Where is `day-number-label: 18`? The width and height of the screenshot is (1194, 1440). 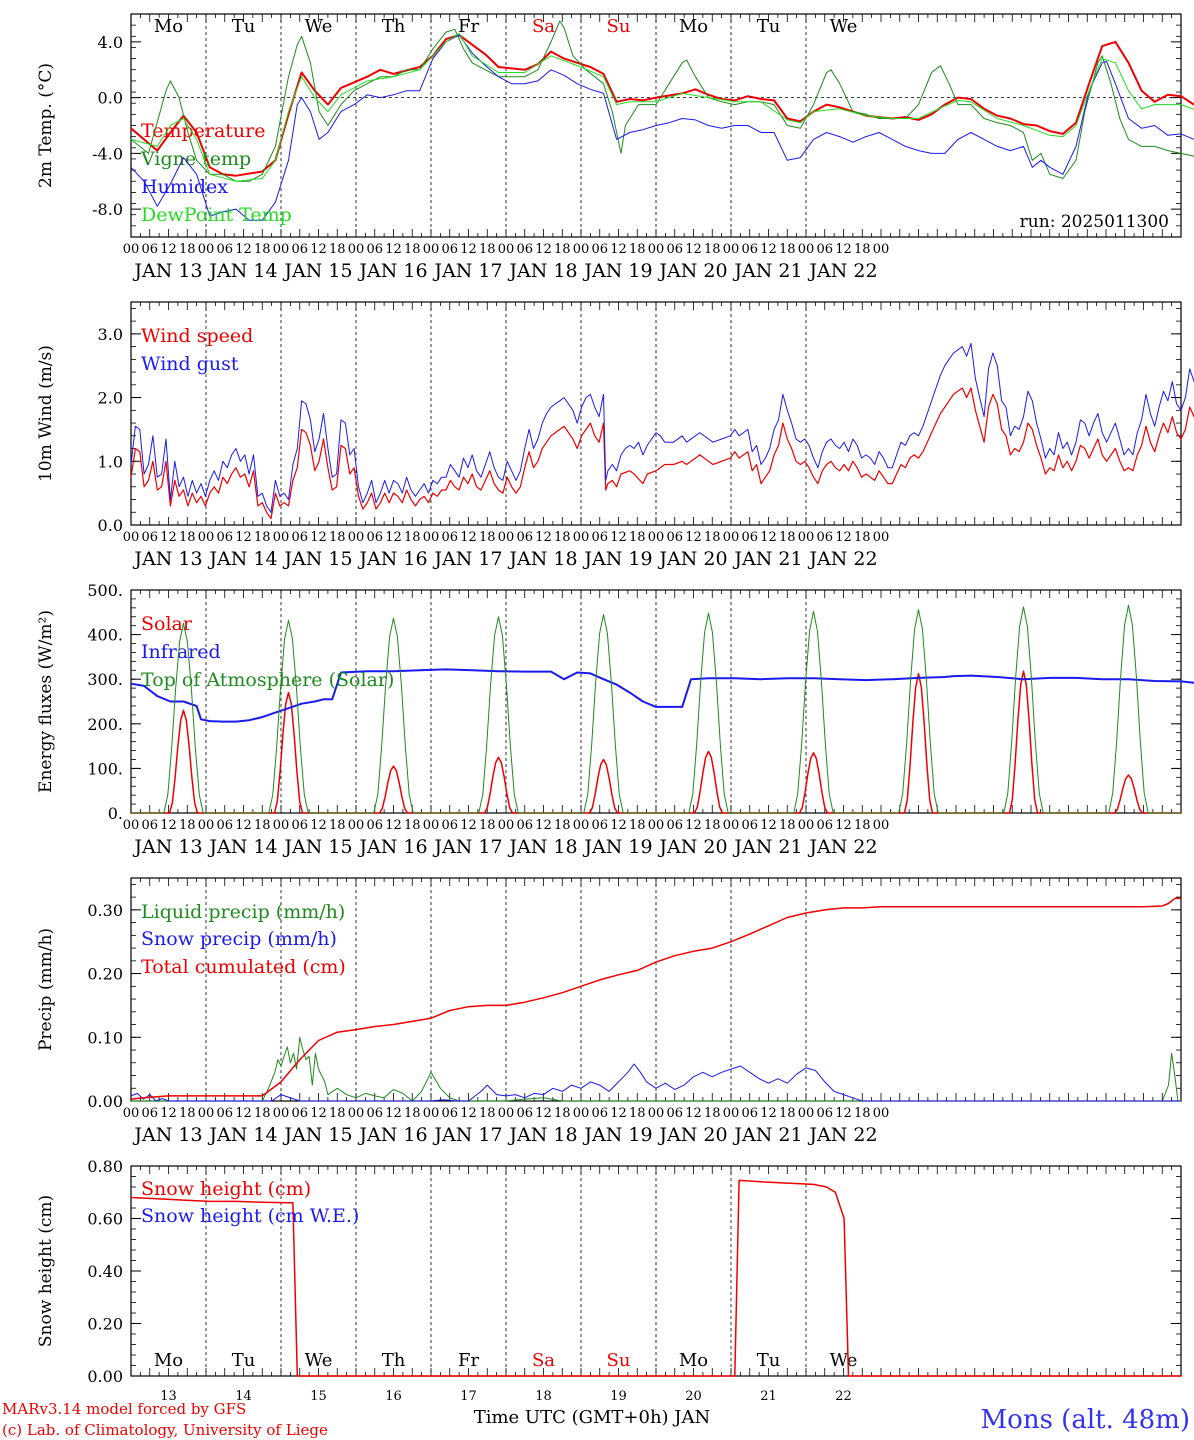
day-number-label: 18 is located at coordinates (543, 1396).